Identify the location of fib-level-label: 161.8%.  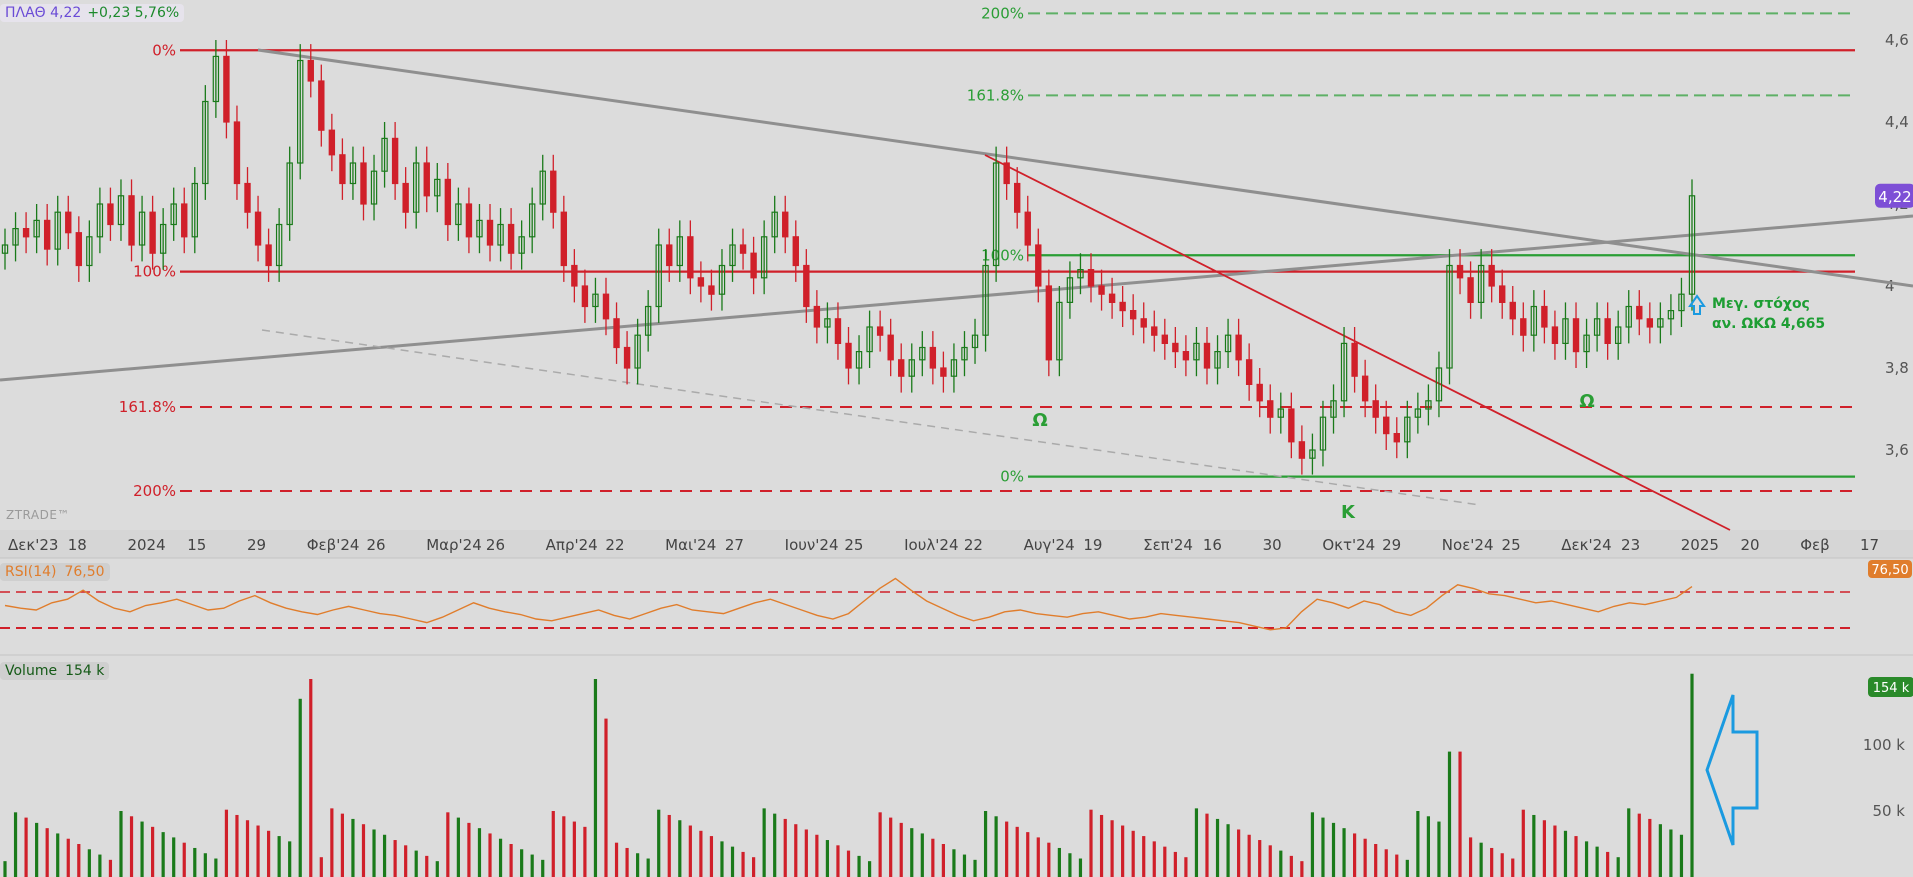
(147, 407).